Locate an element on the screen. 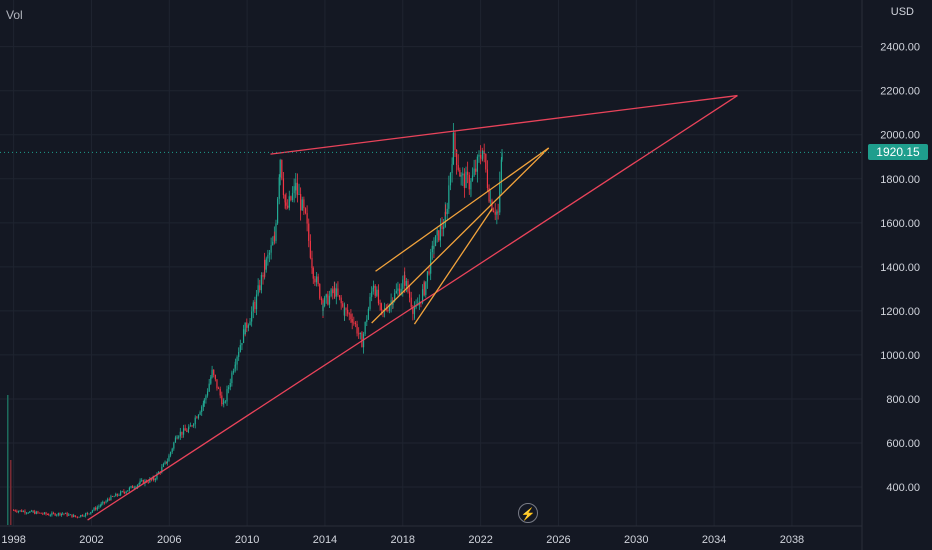 This screenshot has width=932, height=550. x-tick-label: 2010 is located at coordinates (247, 540).